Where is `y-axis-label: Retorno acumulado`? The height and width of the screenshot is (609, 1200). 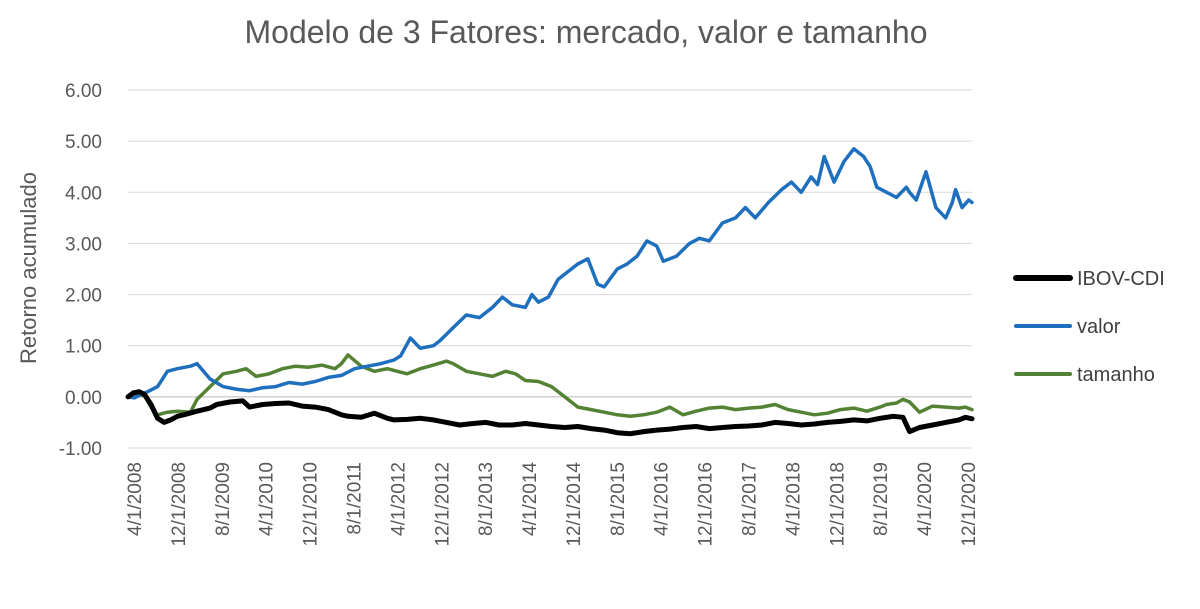 y-axis-label: Retorno acumulado is located at coordinates (28, 268).